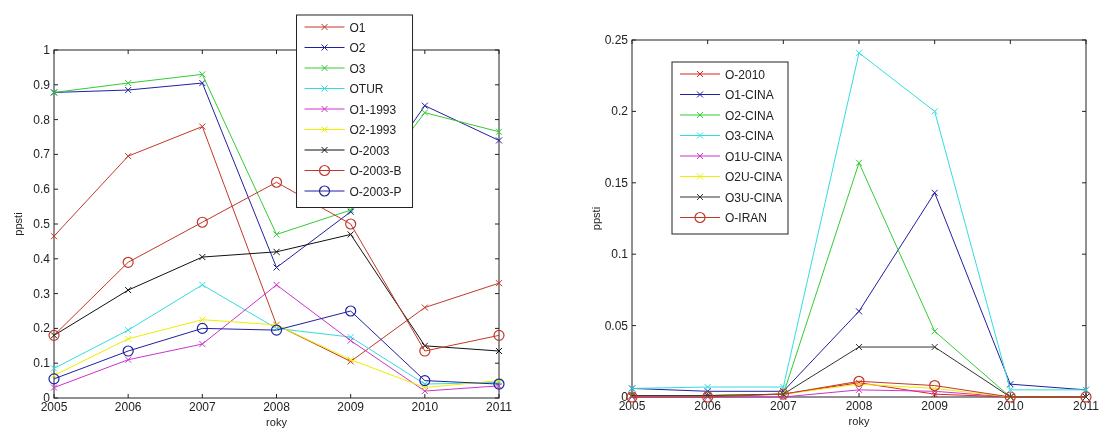 Image resolution: width=1099 pixels, height=434 pixels. What do you see at coordinates (754, 156) in the screenshot?
I see `legend-label: O1U-CINA` at bounding box center [754, 156].